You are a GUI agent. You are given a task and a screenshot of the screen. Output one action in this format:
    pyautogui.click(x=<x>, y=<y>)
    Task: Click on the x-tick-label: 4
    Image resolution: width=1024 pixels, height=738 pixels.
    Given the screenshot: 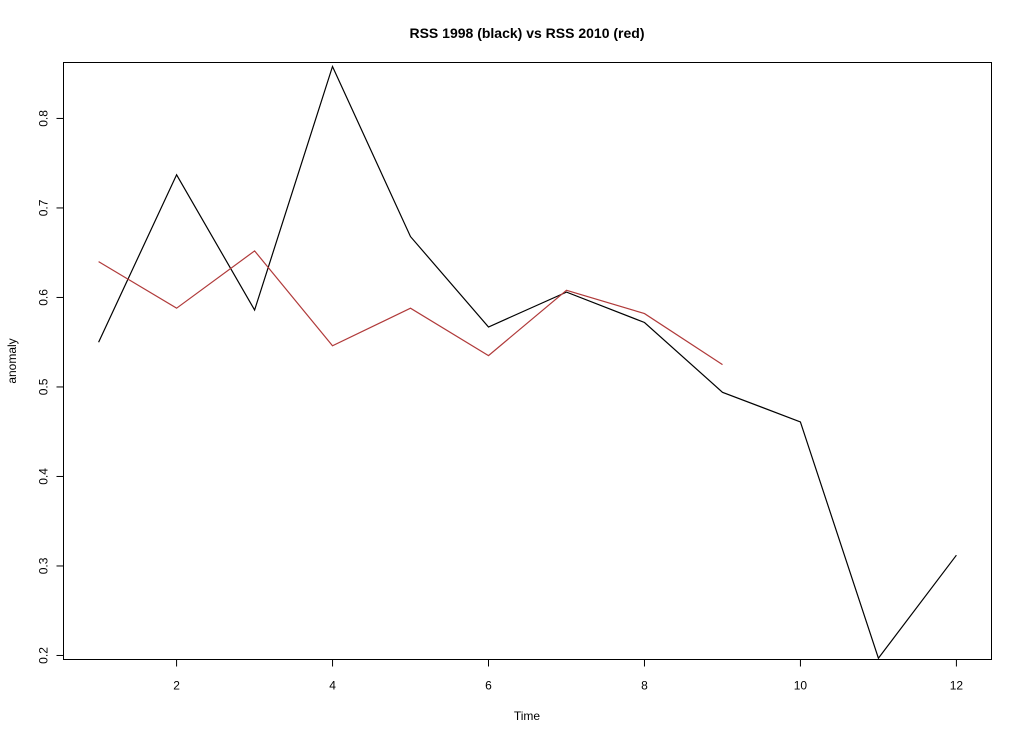 What is the action you would take?
    pyautogui.click(x=332, y=686)
    